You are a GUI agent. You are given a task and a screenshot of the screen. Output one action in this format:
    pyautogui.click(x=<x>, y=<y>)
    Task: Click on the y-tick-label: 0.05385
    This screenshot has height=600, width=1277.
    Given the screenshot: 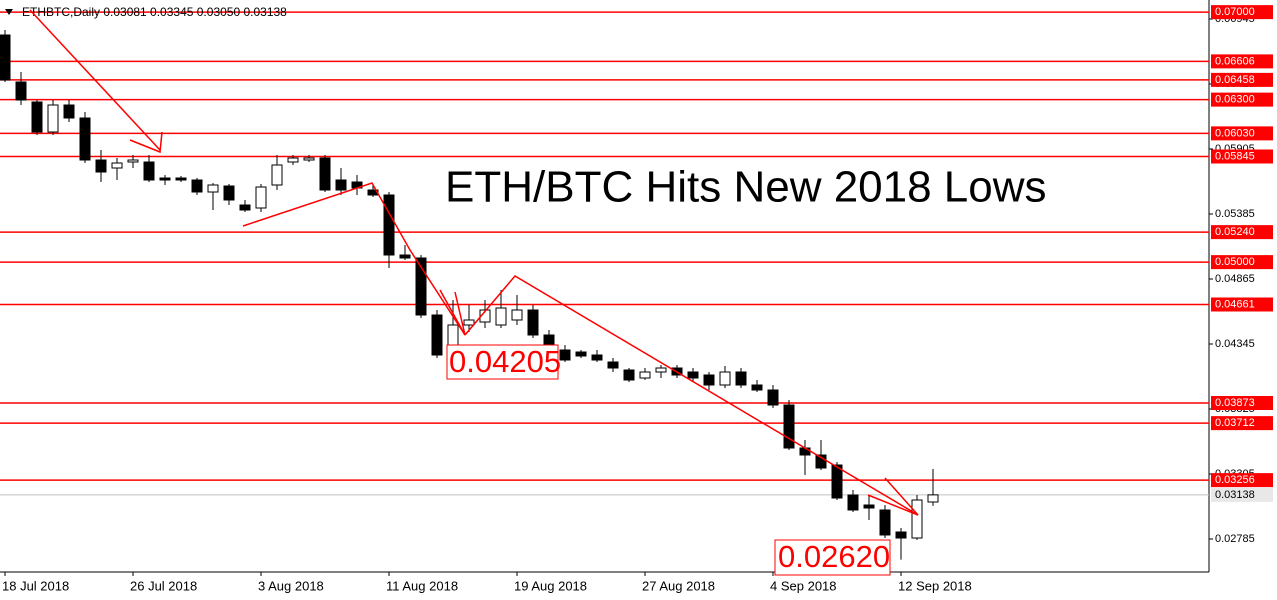 What is the action you would take?
    pyautogui.click(x=1235, y=214)
    